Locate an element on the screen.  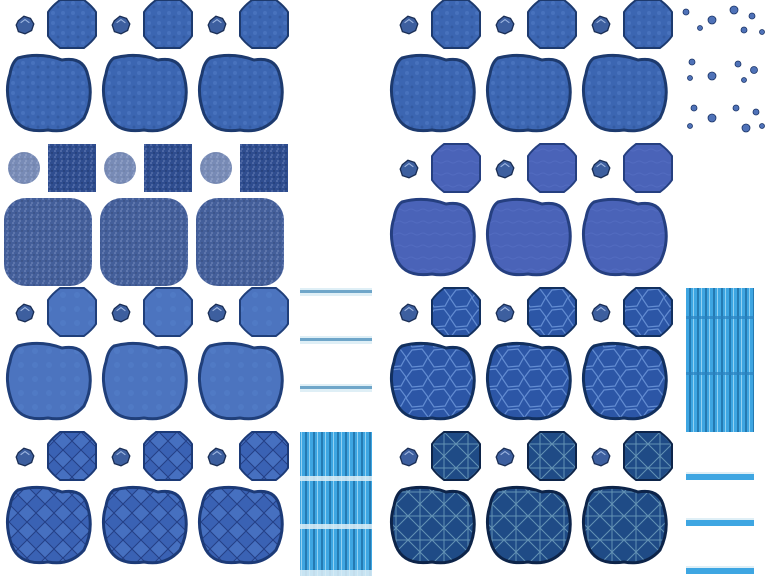
water-strip-2-foam is located at coordinates (720, 519).